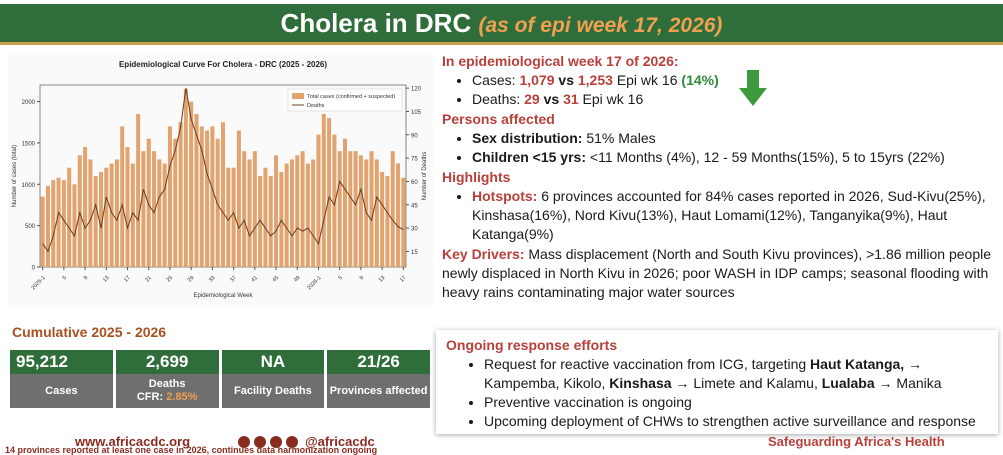 This screenshot has height=455, width=1003. I want to click on stat-value: NA, so click(273, 362).